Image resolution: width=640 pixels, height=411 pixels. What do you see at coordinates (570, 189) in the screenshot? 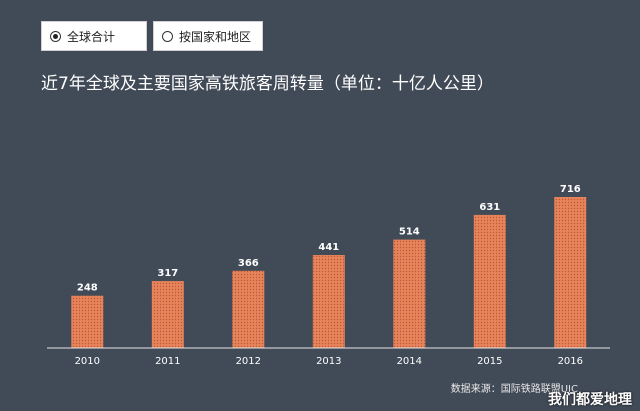
I see `value-label-2016: 716` at bounding box center [570, 189].